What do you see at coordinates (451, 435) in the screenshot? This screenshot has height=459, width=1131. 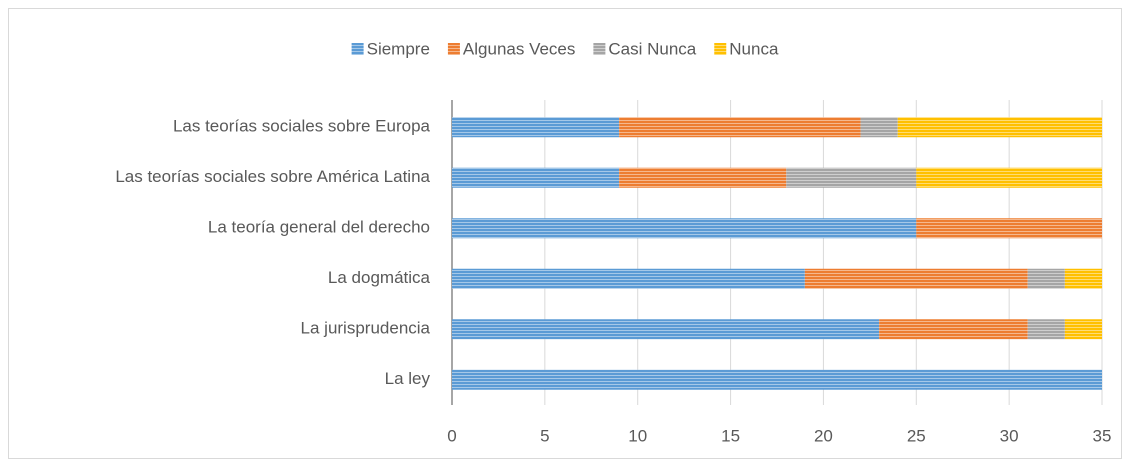 I see `x-tick-label: 0` at bounding box center [451, 435].